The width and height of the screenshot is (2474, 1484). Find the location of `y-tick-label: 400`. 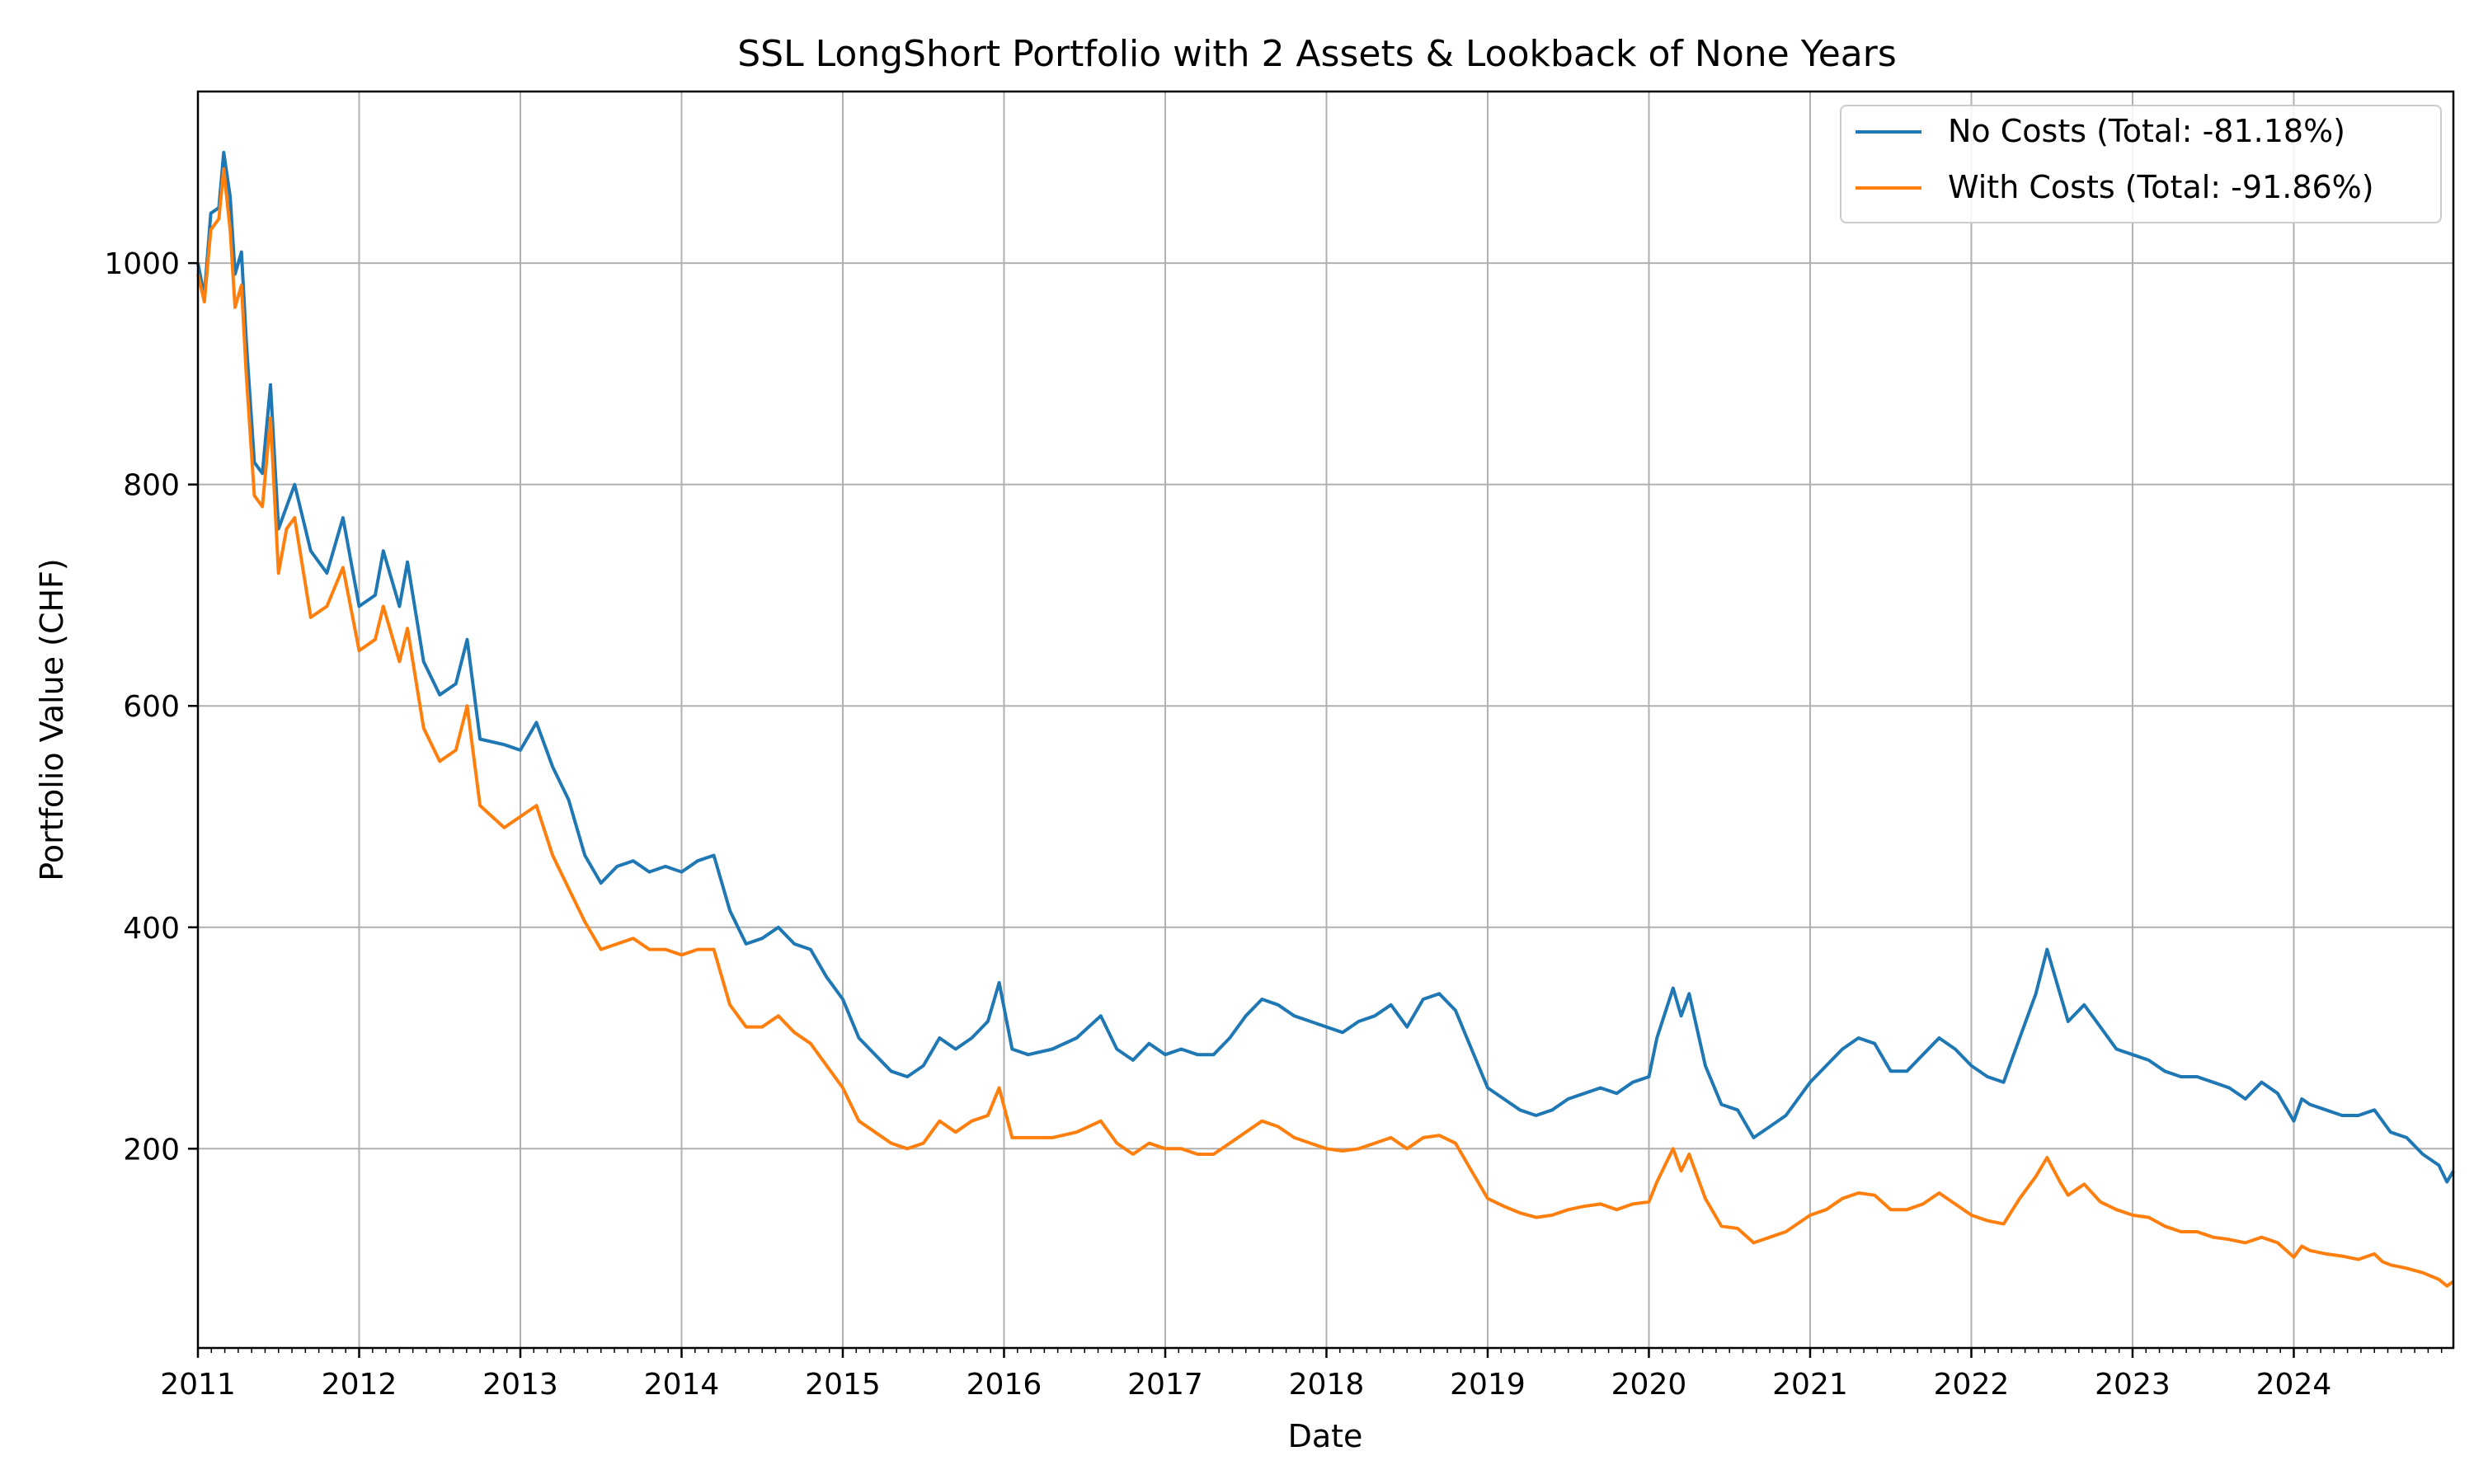

y-tick-label: 400 is located at coordinates (151, 929).